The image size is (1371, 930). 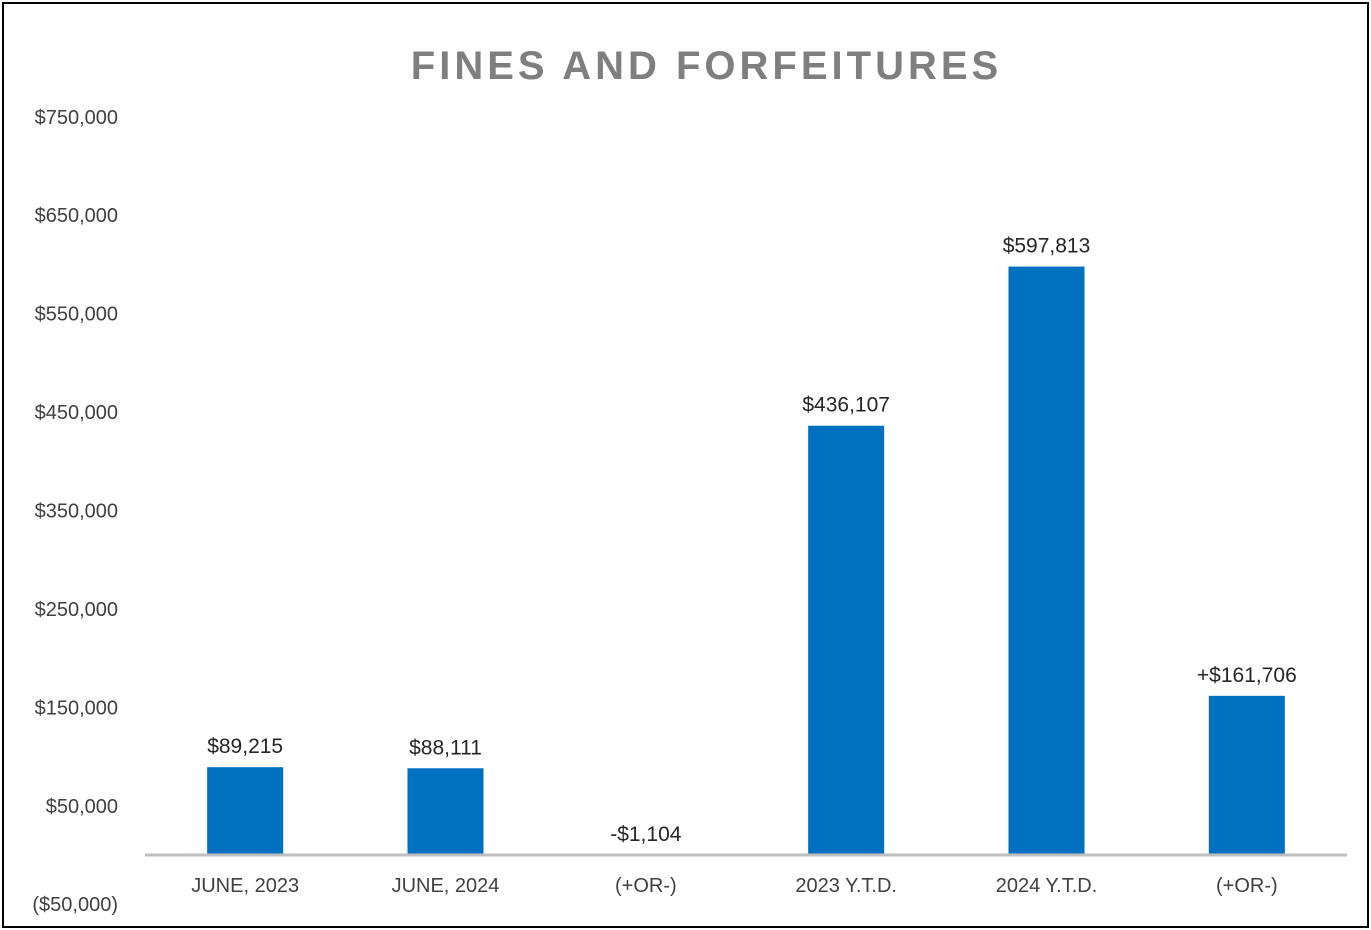 What do you see at coordinates (446, 886) in the screenshot?
I see `x-tick-label: JUNE, 2024` at bounding box center [446, 886].